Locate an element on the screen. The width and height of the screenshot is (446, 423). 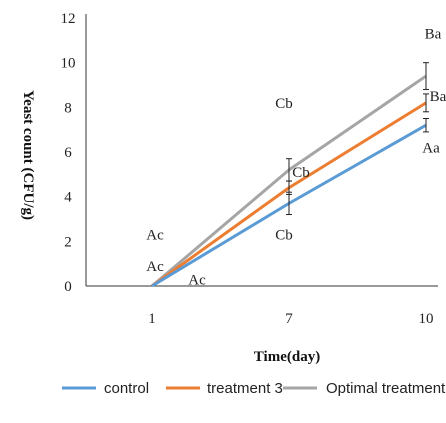
x-axis-ticks: 1 7 10 is located at coordinates (290, 319).